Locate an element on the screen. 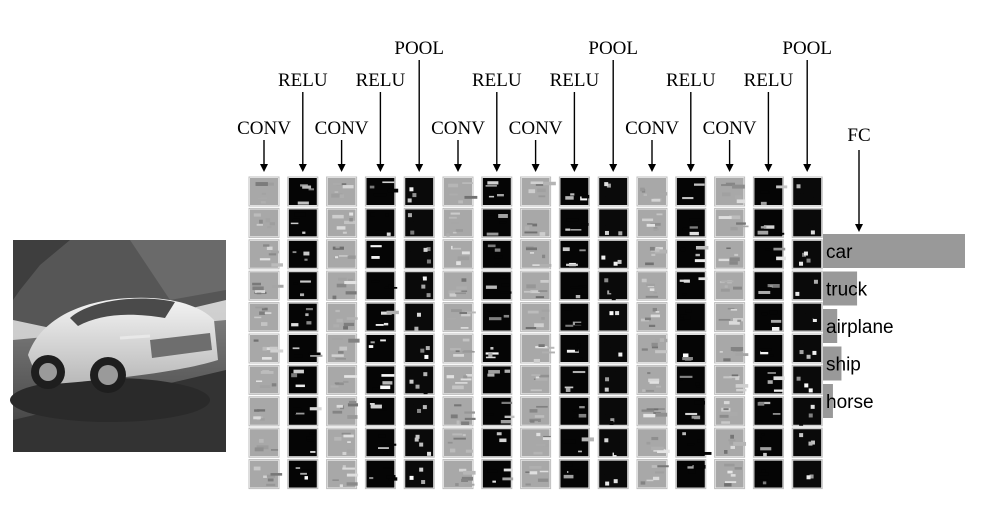  score-bar-horse is located at coordinates (828, 401).